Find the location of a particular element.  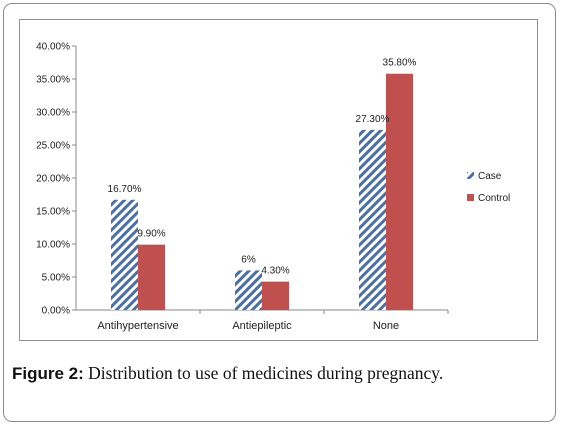

y-tick-label: 40.00% is located at coordinates (53, 47).